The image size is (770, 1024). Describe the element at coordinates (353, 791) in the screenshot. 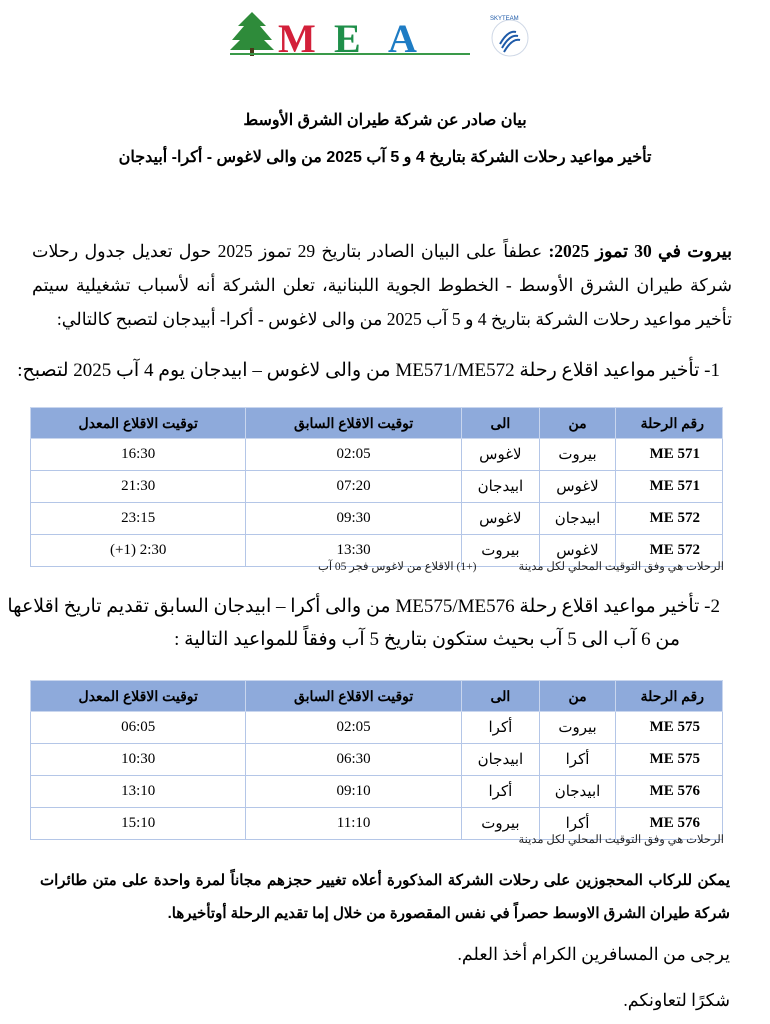

I see `previous-departure-cell: 09:10` at that location.